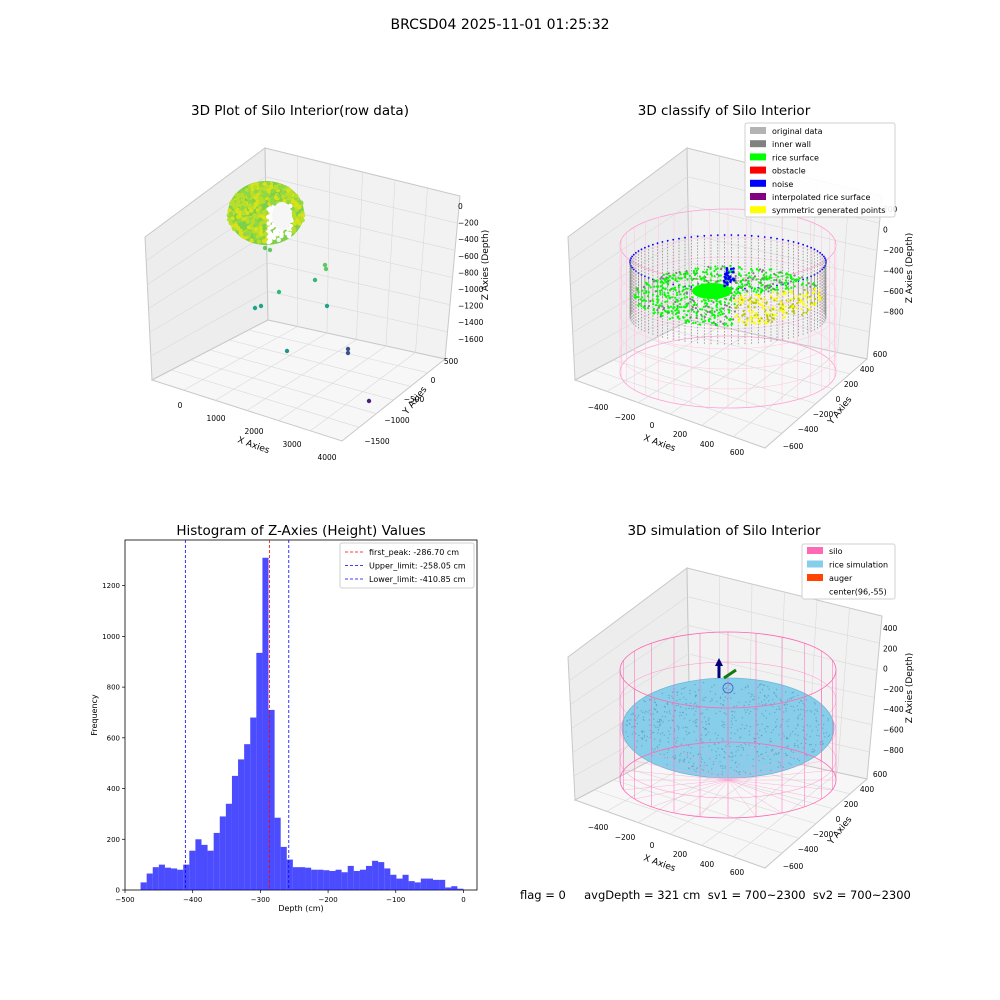 The width and height of the screenshot is (1000, 1000). What do you see at coordinates (417, 566) in the screenshot?
I see `legend-label: Upper_limit: -258.05 cm` at bounding box center [417, 566].